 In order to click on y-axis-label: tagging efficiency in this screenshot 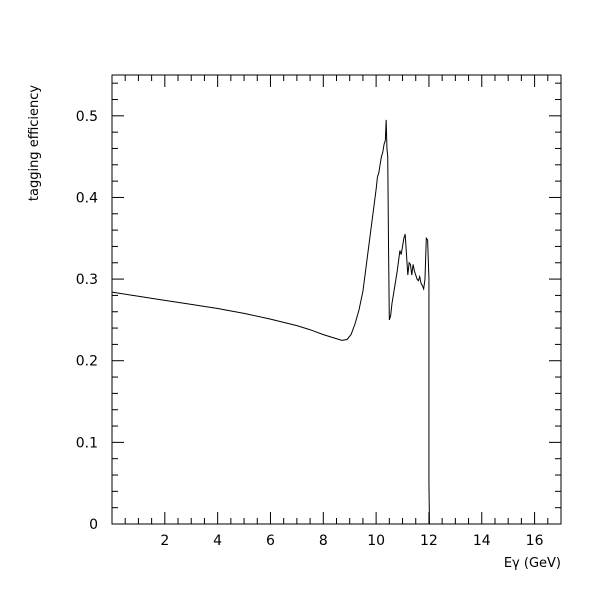, I will do `click(34, 143)`.